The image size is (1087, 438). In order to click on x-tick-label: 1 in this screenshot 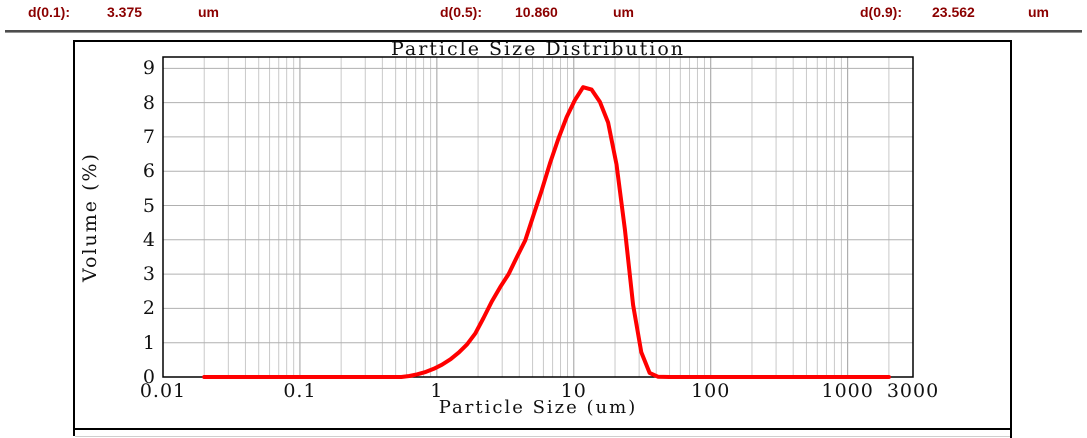, I will do `click(437, 391)`.